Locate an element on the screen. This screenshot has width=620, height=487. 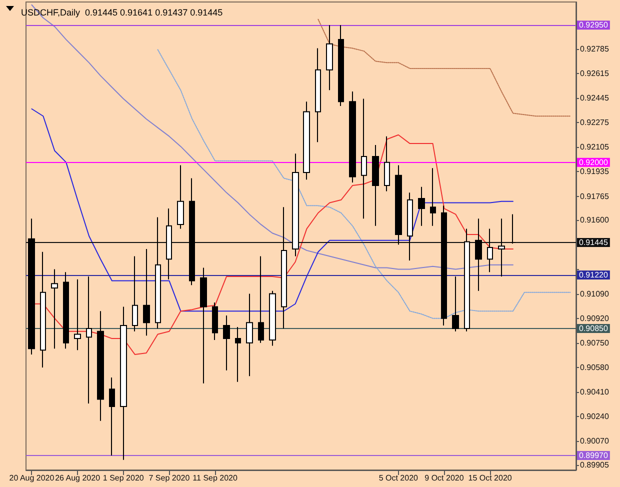
y-tick-label: 0.92785 is located at coordinates (595, 49).